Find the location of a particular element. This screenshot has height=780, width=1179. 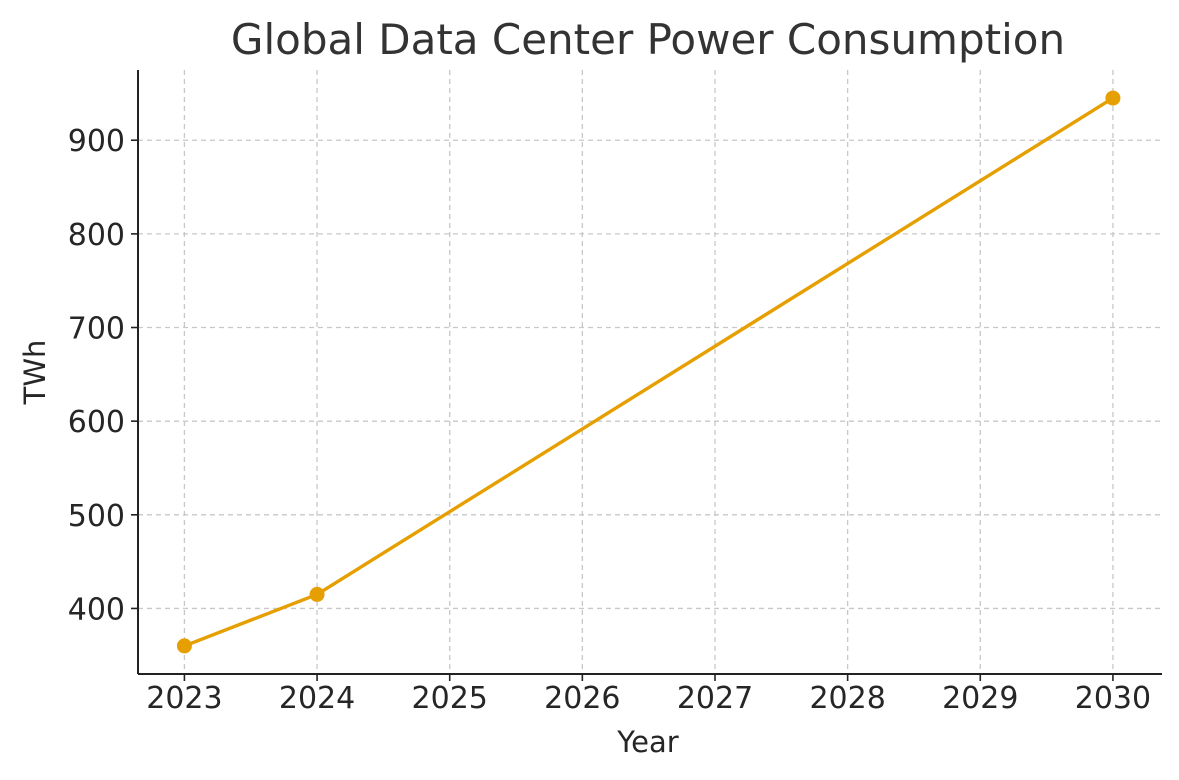

data-point-2030 is located at coordinates (1113, 98).